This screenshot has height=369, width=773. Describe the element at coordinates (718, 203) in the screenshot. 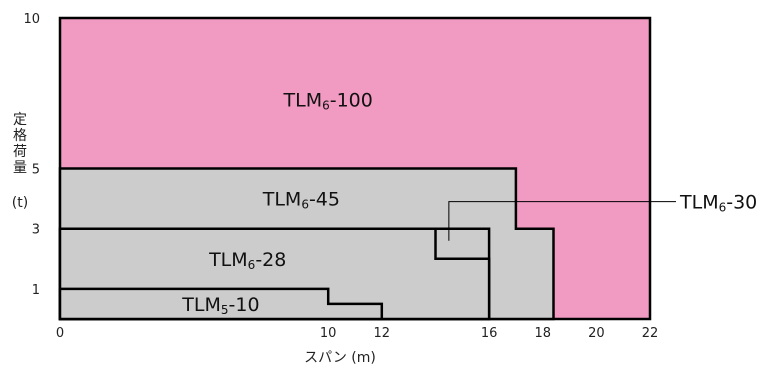

I see `callout-label-tlm6-30: TLM6-30` at that location.